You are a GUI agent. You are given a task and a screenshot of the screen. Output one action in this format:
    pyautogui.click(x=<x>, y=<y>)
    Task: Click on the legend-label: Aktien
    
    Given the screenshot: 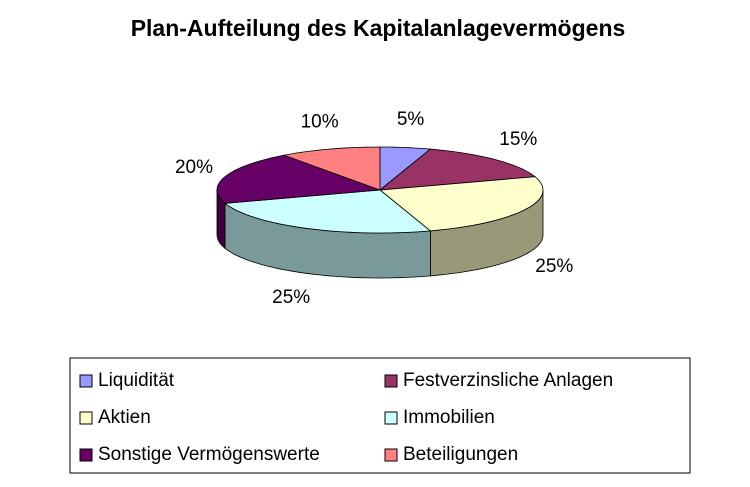 What is the action you would take?
    pyautogui.click(x=124, y=417)
    